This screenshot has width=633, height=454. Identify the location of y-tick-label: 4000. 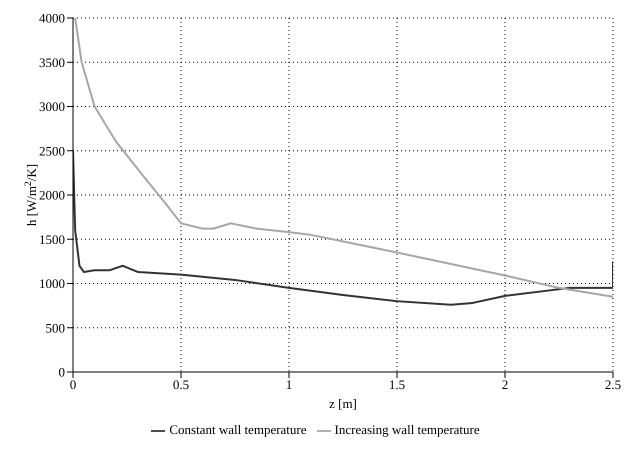
(52, 18).